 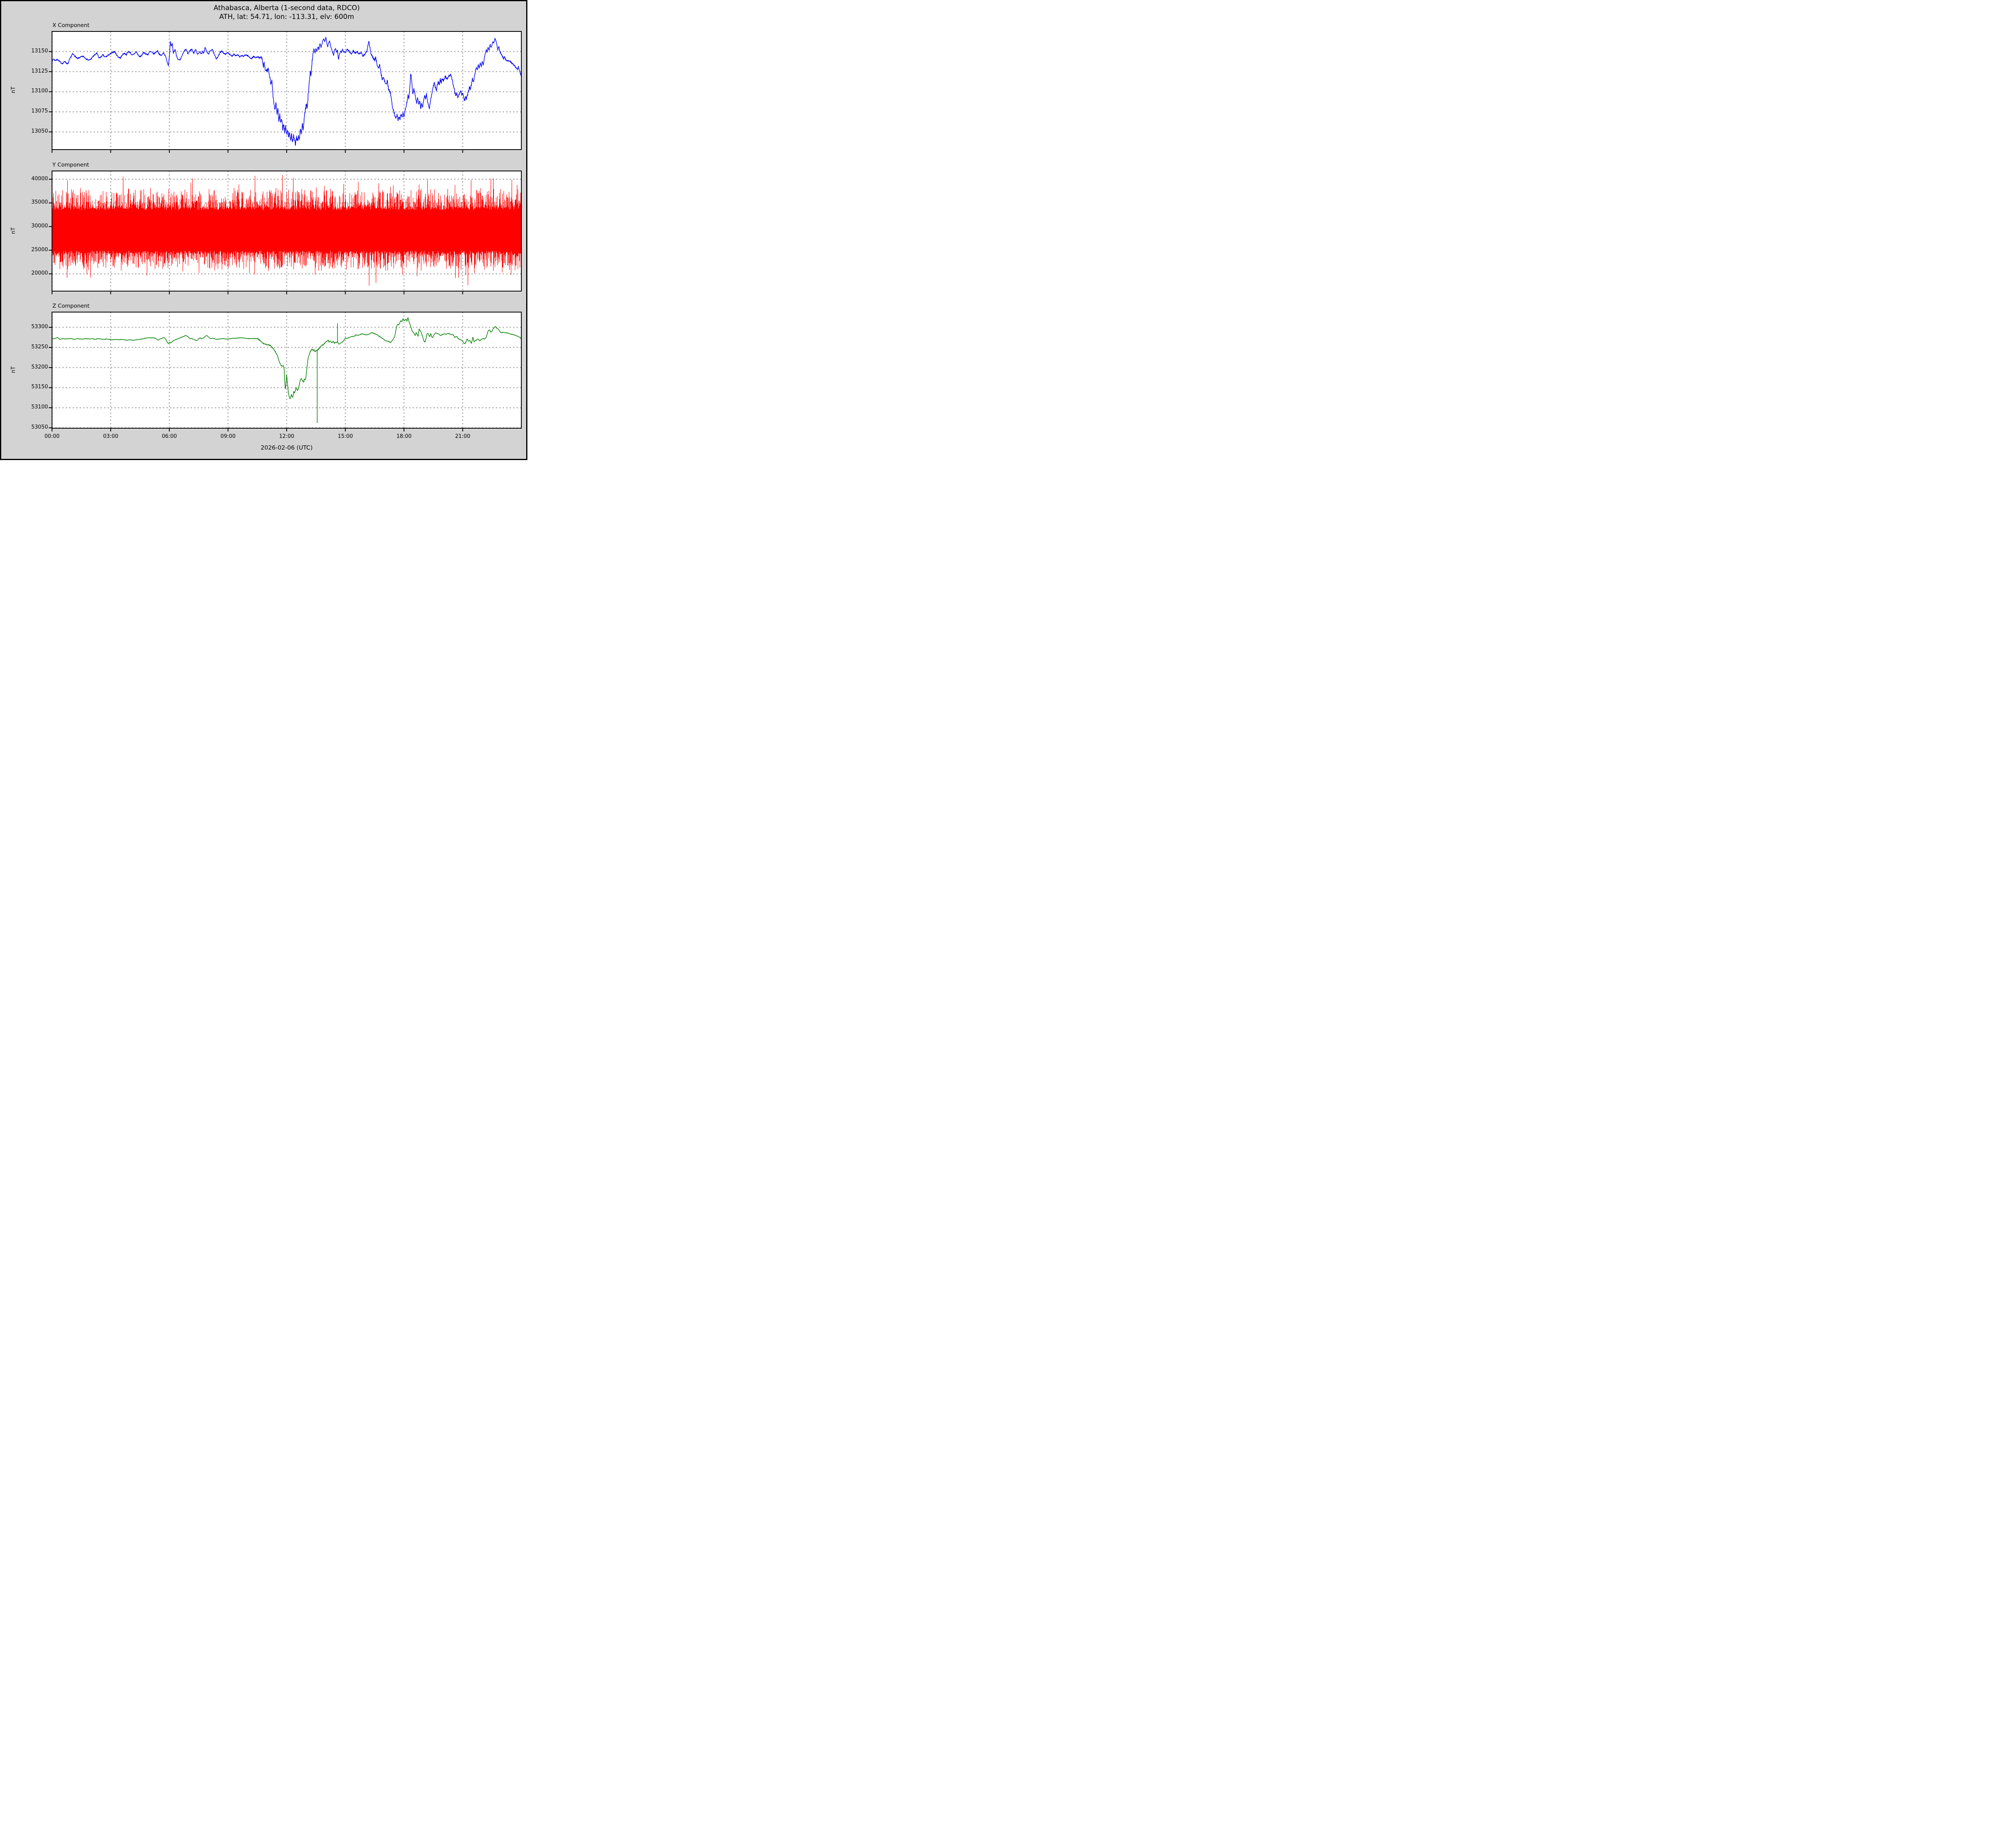 I want to click on y-tick-label: 53050, so click(x=39, y=427).